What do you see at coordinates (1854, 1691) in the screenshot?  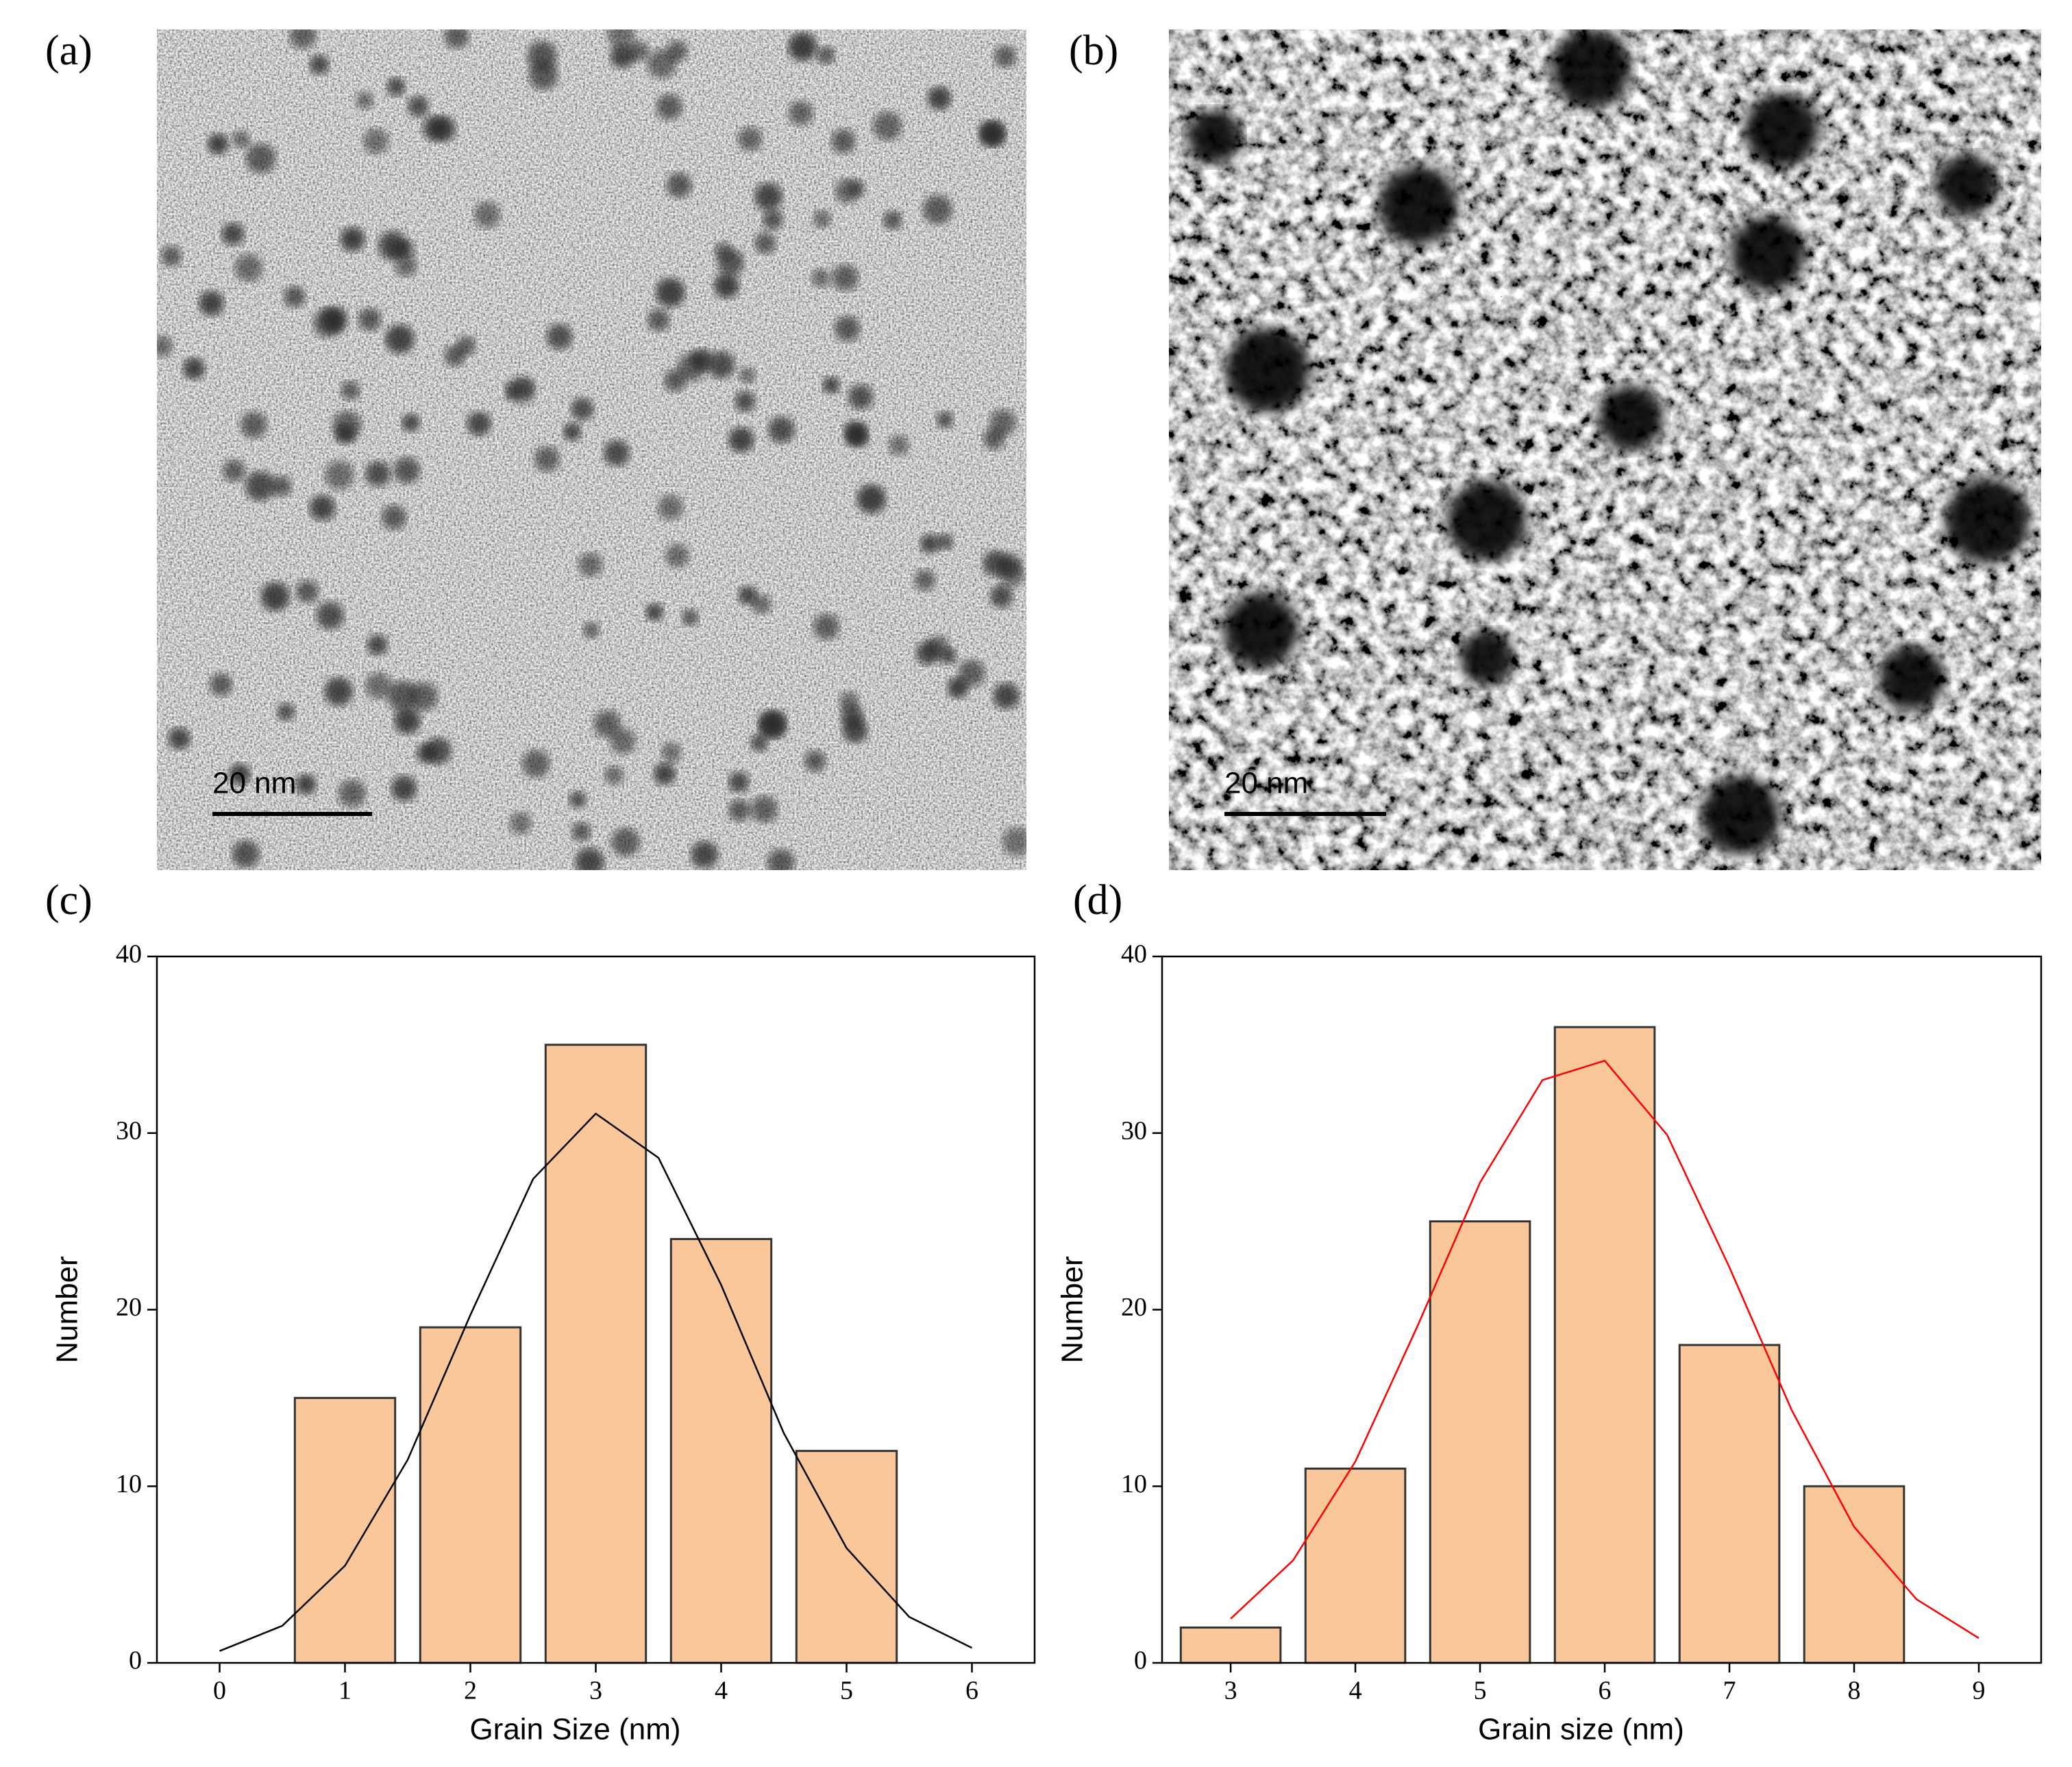 I see `x-tick-label: 8` at bounding box center [1854, 1691].